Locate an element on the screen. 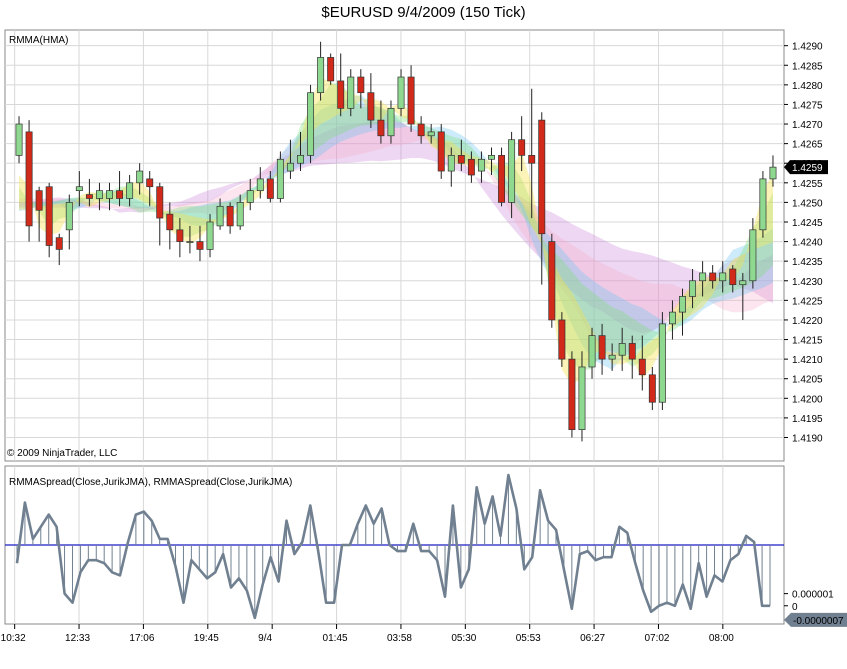 The image size is (847, 669). price-tick-label: 1.4220 is located at coordinates (807, 321).